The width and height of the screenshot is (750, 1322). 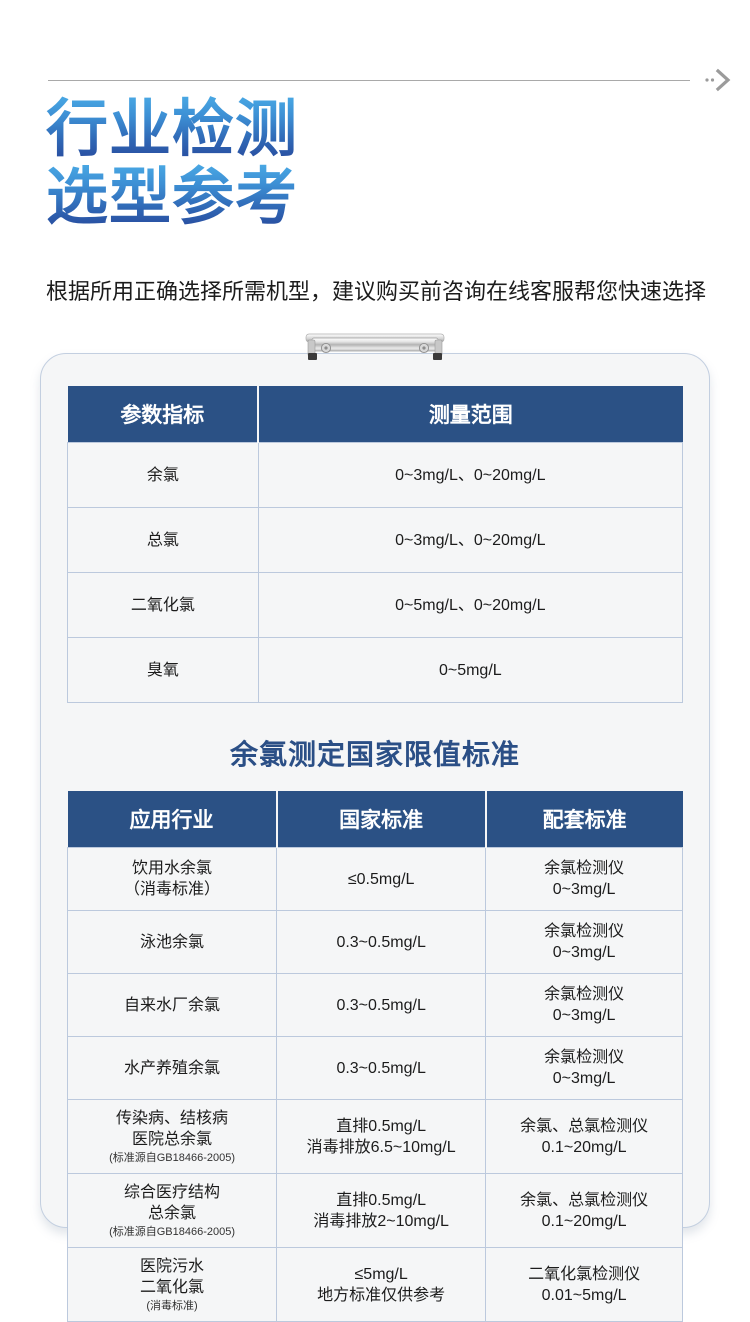 I want to click on industry-line-2: 总余氯, so click(x=172, y=1213).